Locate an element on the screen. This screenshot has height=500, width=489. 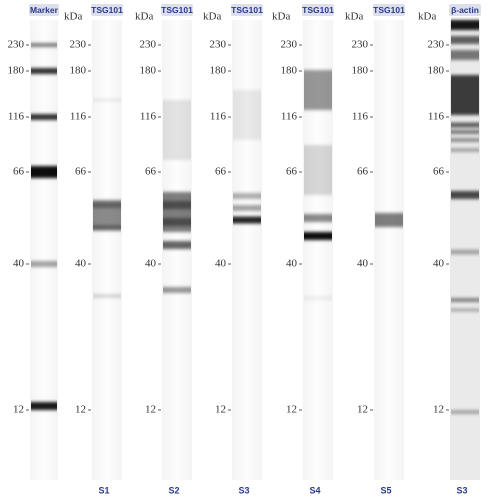
lane-header: β-actin is located at coordinates (465, 10).